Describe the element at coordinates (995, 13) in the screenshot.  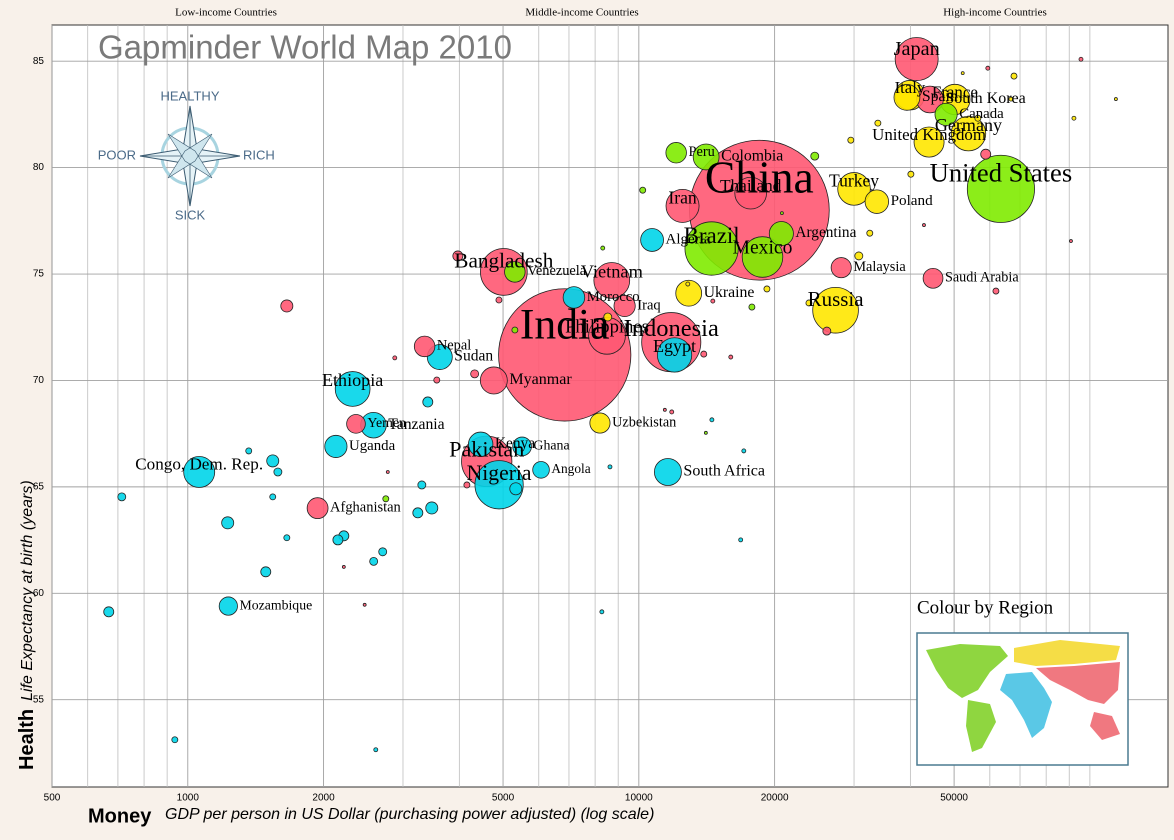
I see `income-label: High-income Countries` at that location.